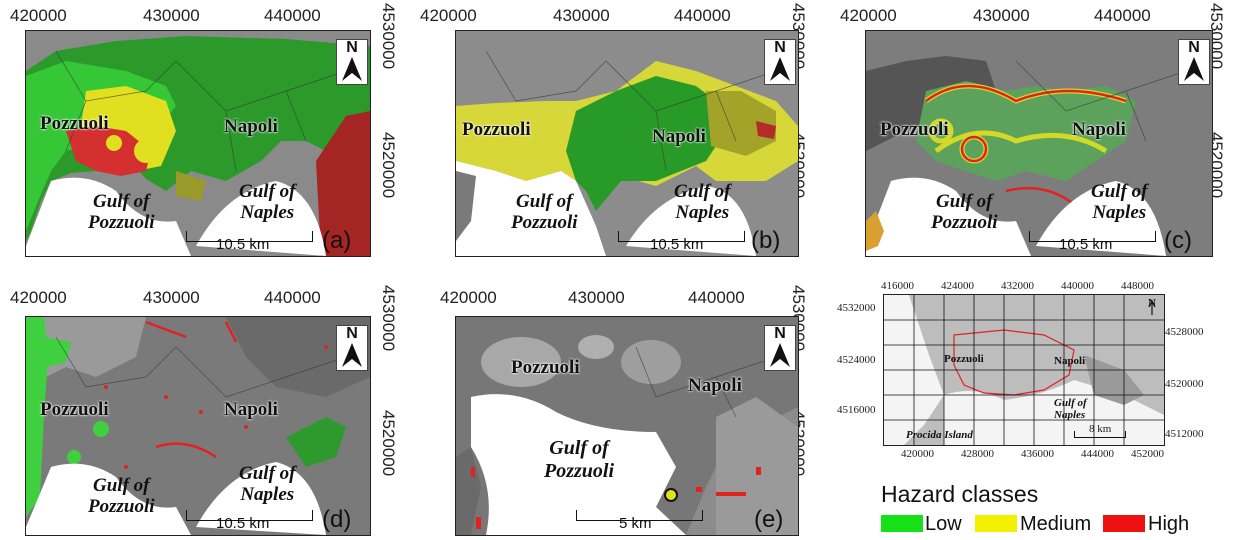 The width and height of the screenshot is (1242, 540). I want to click on legend-label-high: High, so click(1169, 524).